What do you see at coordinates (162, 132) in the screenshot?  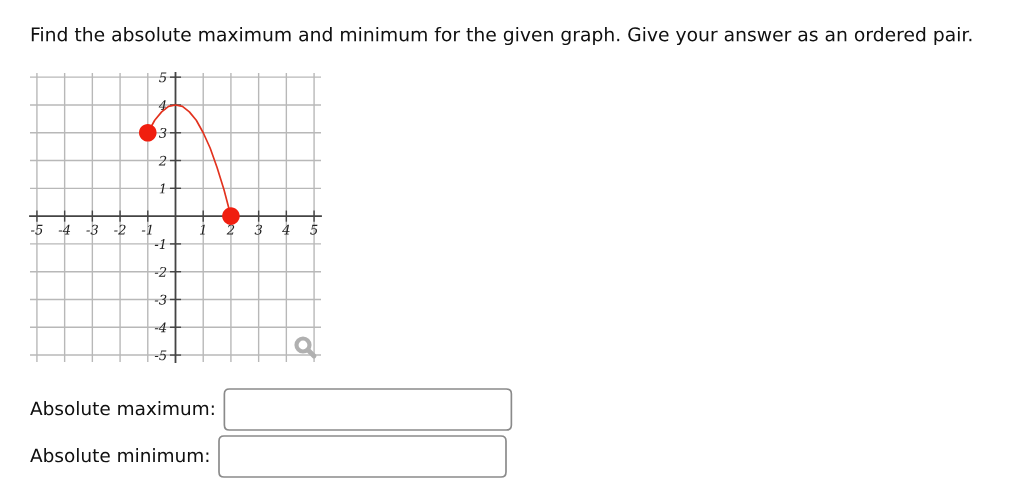 I see `y-tick-label: 3` at bounding box center [162, 132].